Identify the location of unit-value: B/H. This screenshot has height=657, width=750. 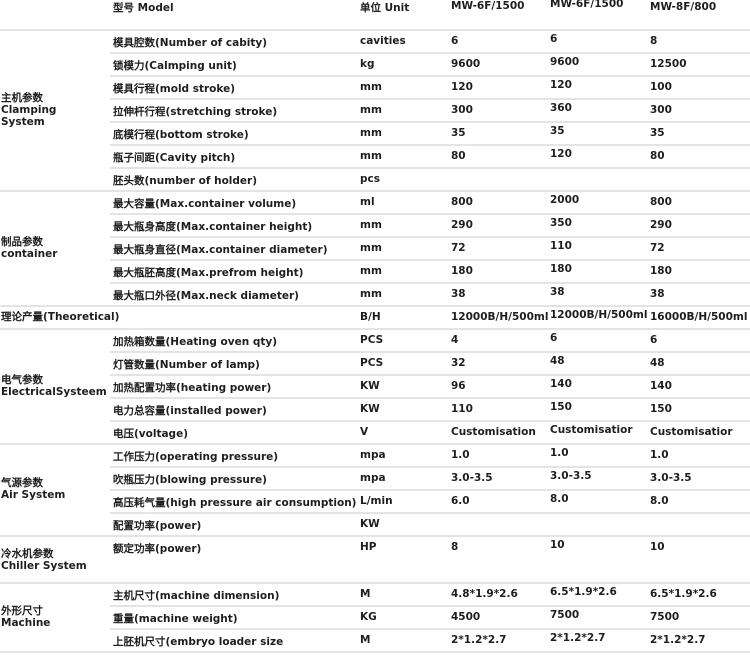
(370, 317).